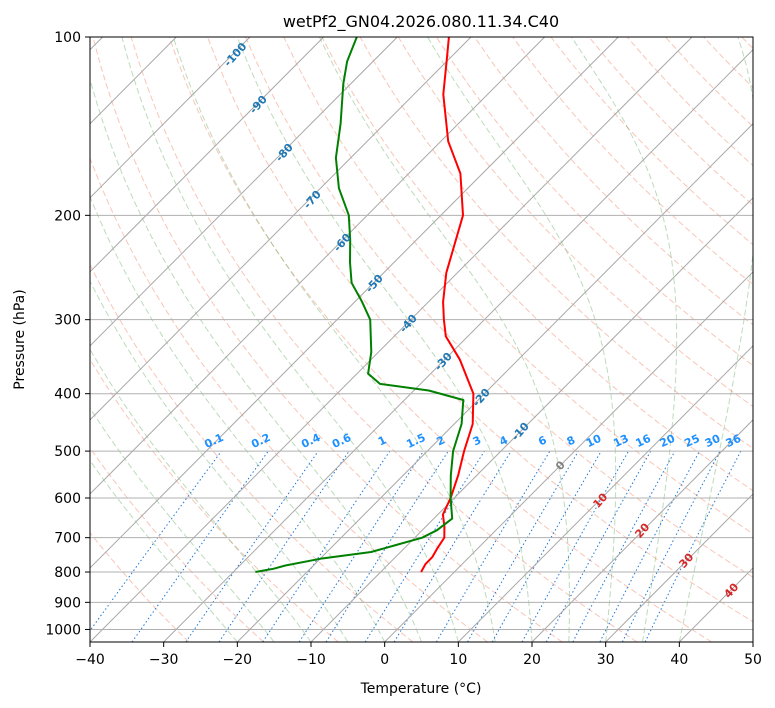 Image resolution: width=775 pixels, height=708 pixels. What do you see at coordinates (238, 660) in the screenshot?
I see `x-tick-label: −20` at bounding box center [238, 660].